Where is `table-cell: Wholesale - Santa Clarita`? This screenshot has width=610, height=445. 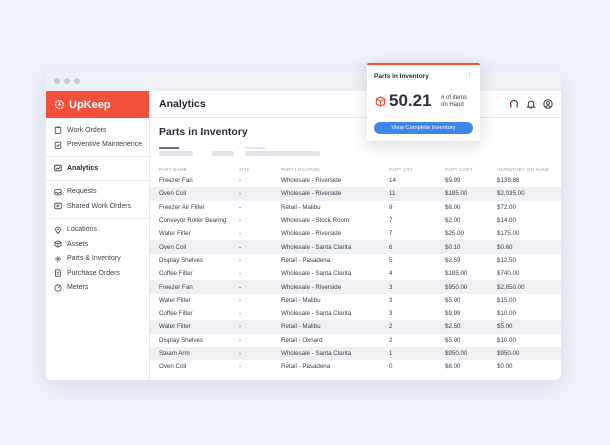
table-cell: Wholesale - Santa Clarita is located at coordinates (316, 247).